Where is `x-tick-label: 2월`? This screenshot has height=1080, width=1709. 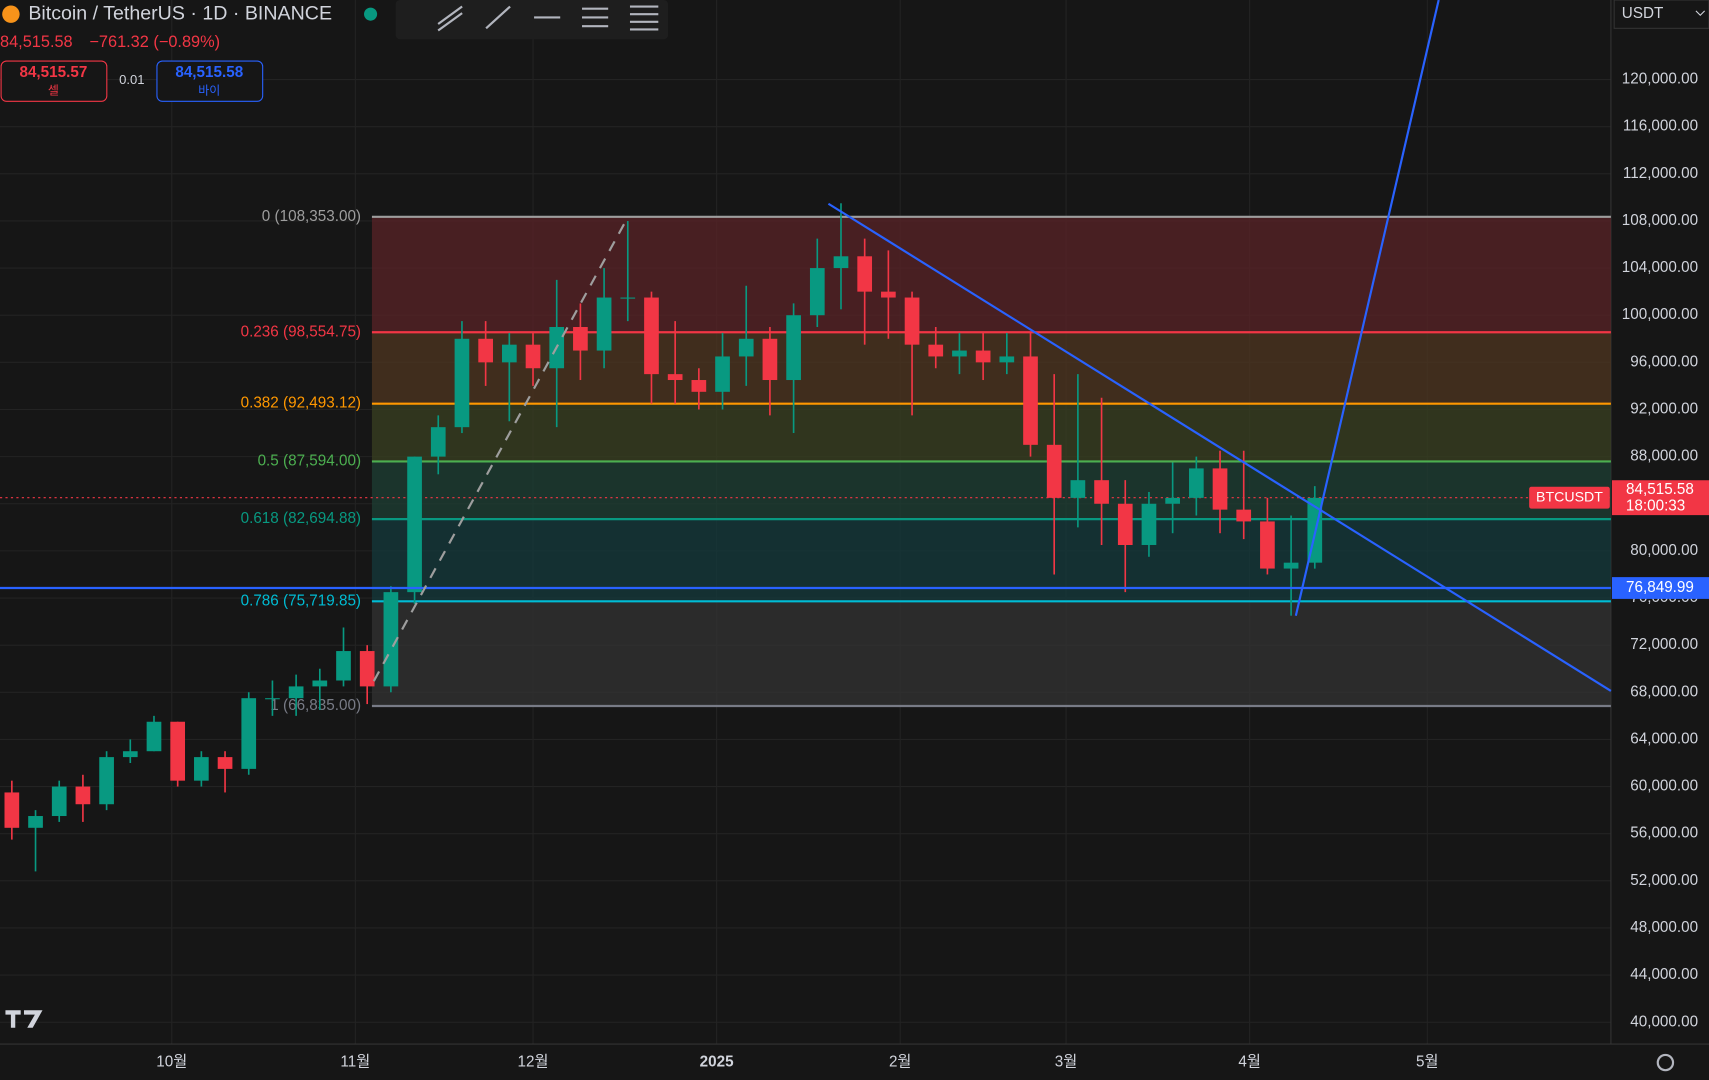 x-tick-label: 2월 is located at coordinates (900, 1062).